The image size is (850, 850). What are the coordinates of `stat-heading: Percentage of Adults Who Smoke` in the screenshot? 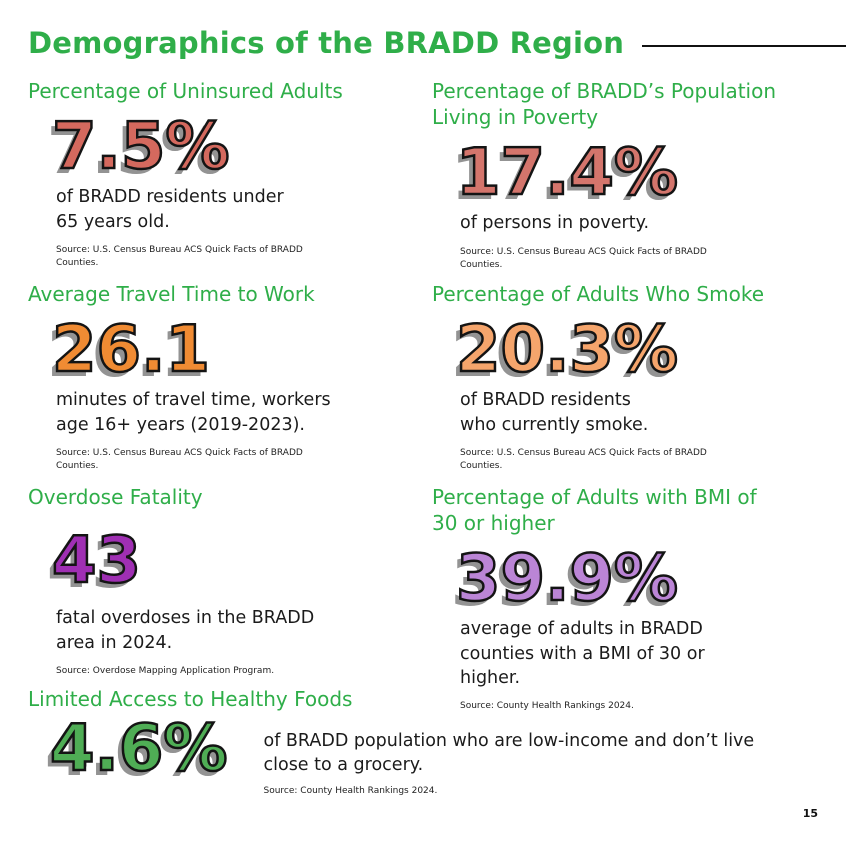 It's located at (598, 294).